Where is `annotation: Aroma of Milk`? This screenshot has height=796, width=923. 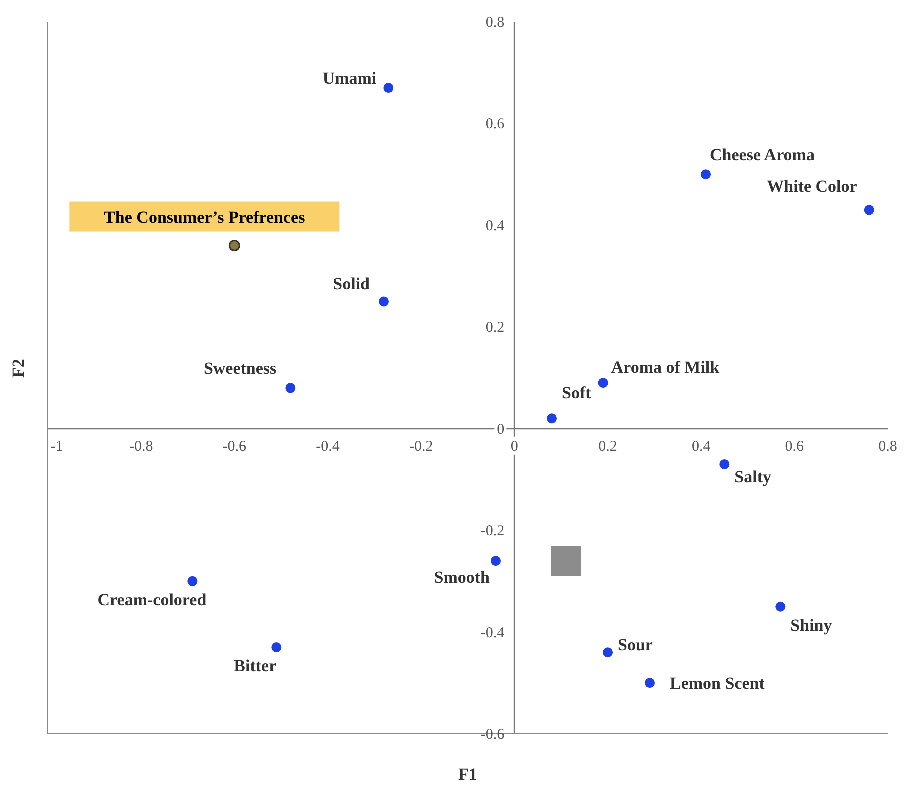 annotation: Aroma of Milk is located at coordinates (665, 368).